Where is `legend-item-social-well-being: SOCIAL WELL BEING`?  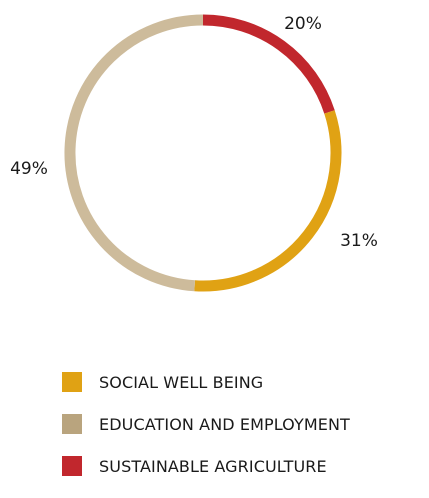
legend-item-social-well-being: SOCIAL WELL BEING is located at coordinates (206, 382).